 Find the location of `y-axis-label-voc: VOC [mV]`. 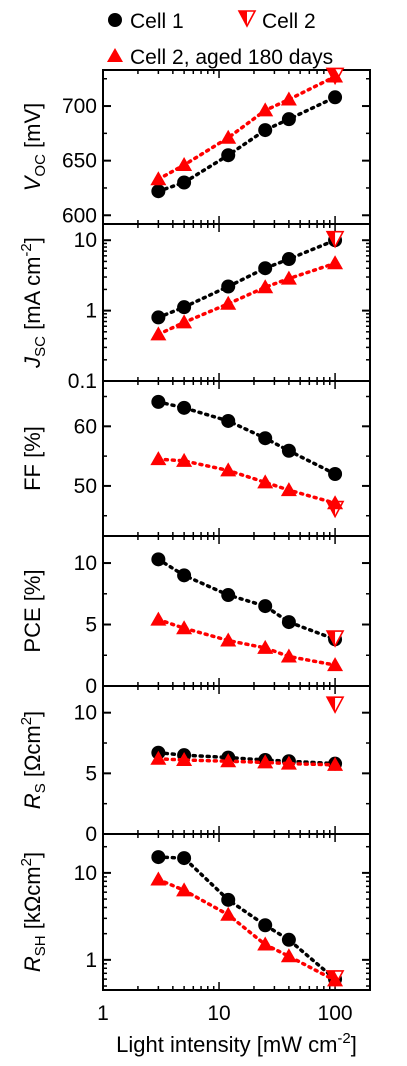

y-axis-label-voc: VOC [mV] is located at coordinates (34, 147).